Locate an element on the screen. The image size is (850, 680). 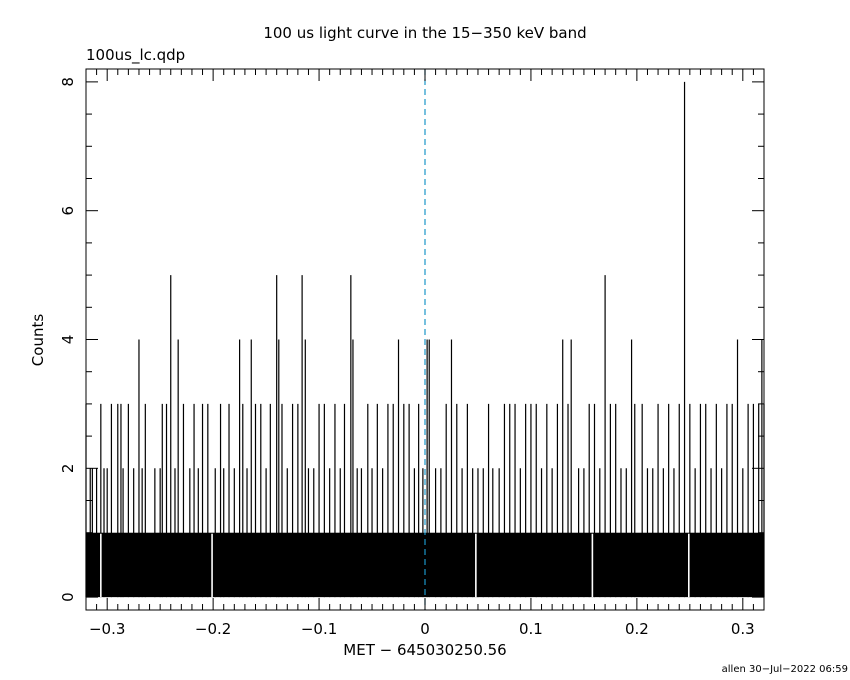
y-tick-label: 8 is located at coordinates (68, 82).